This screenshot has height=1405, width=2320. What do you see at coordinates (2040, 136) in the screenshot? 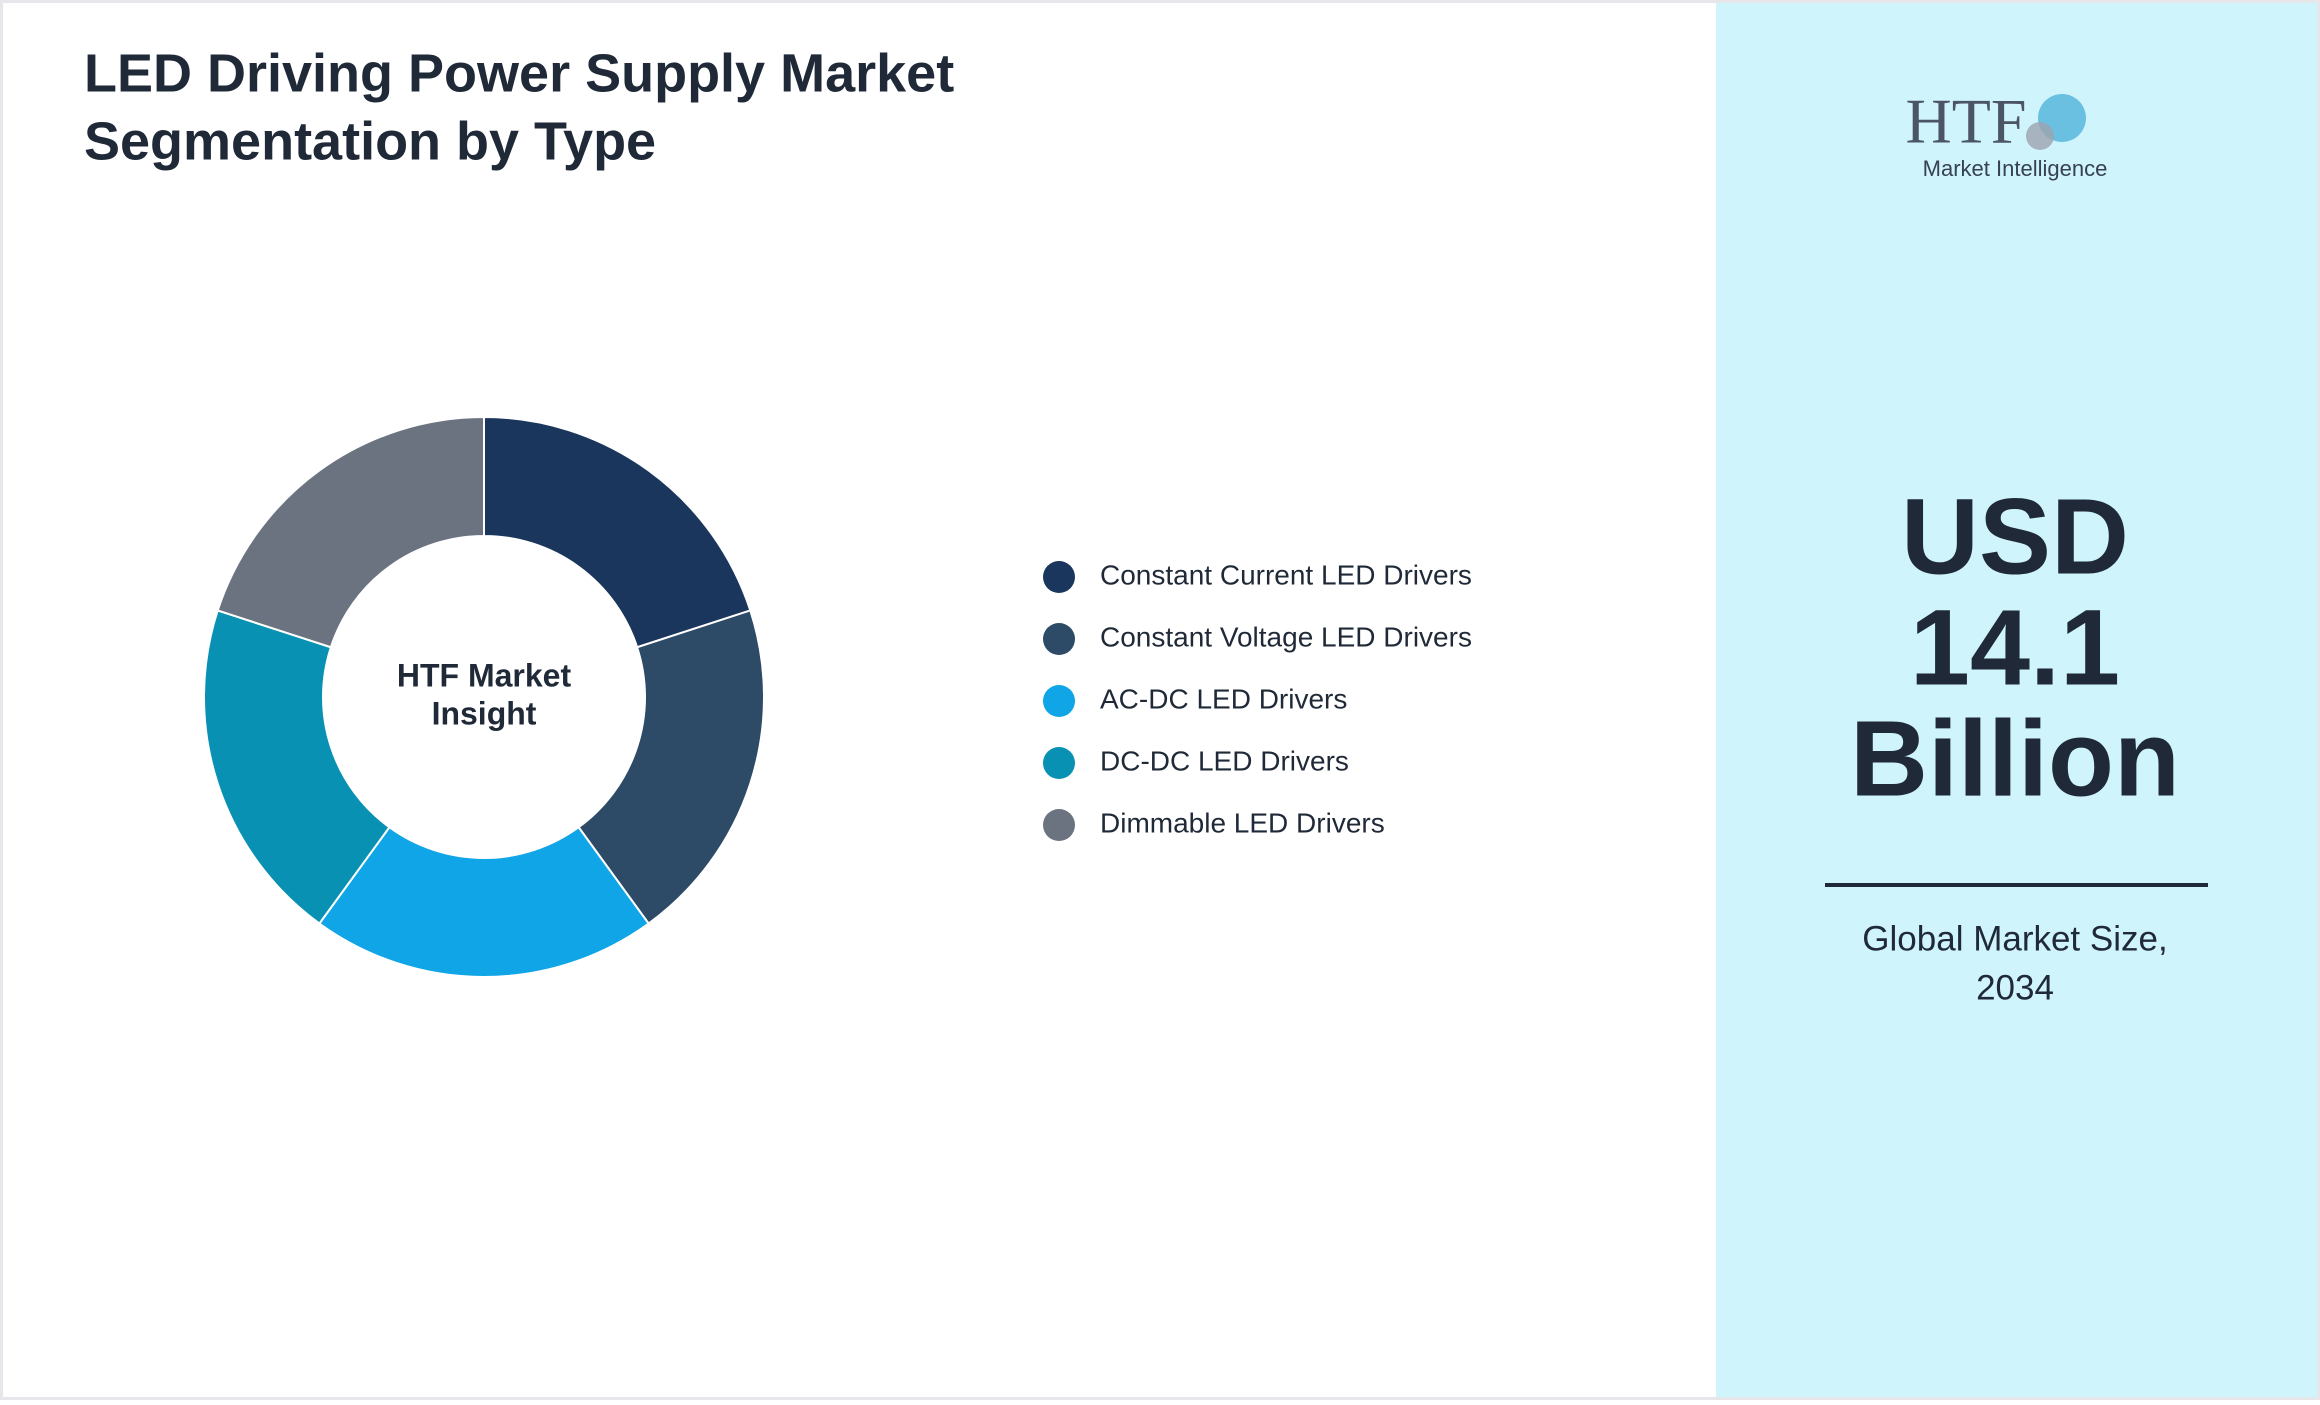
I see `logo-icon` at bounding box center [2040, 136].